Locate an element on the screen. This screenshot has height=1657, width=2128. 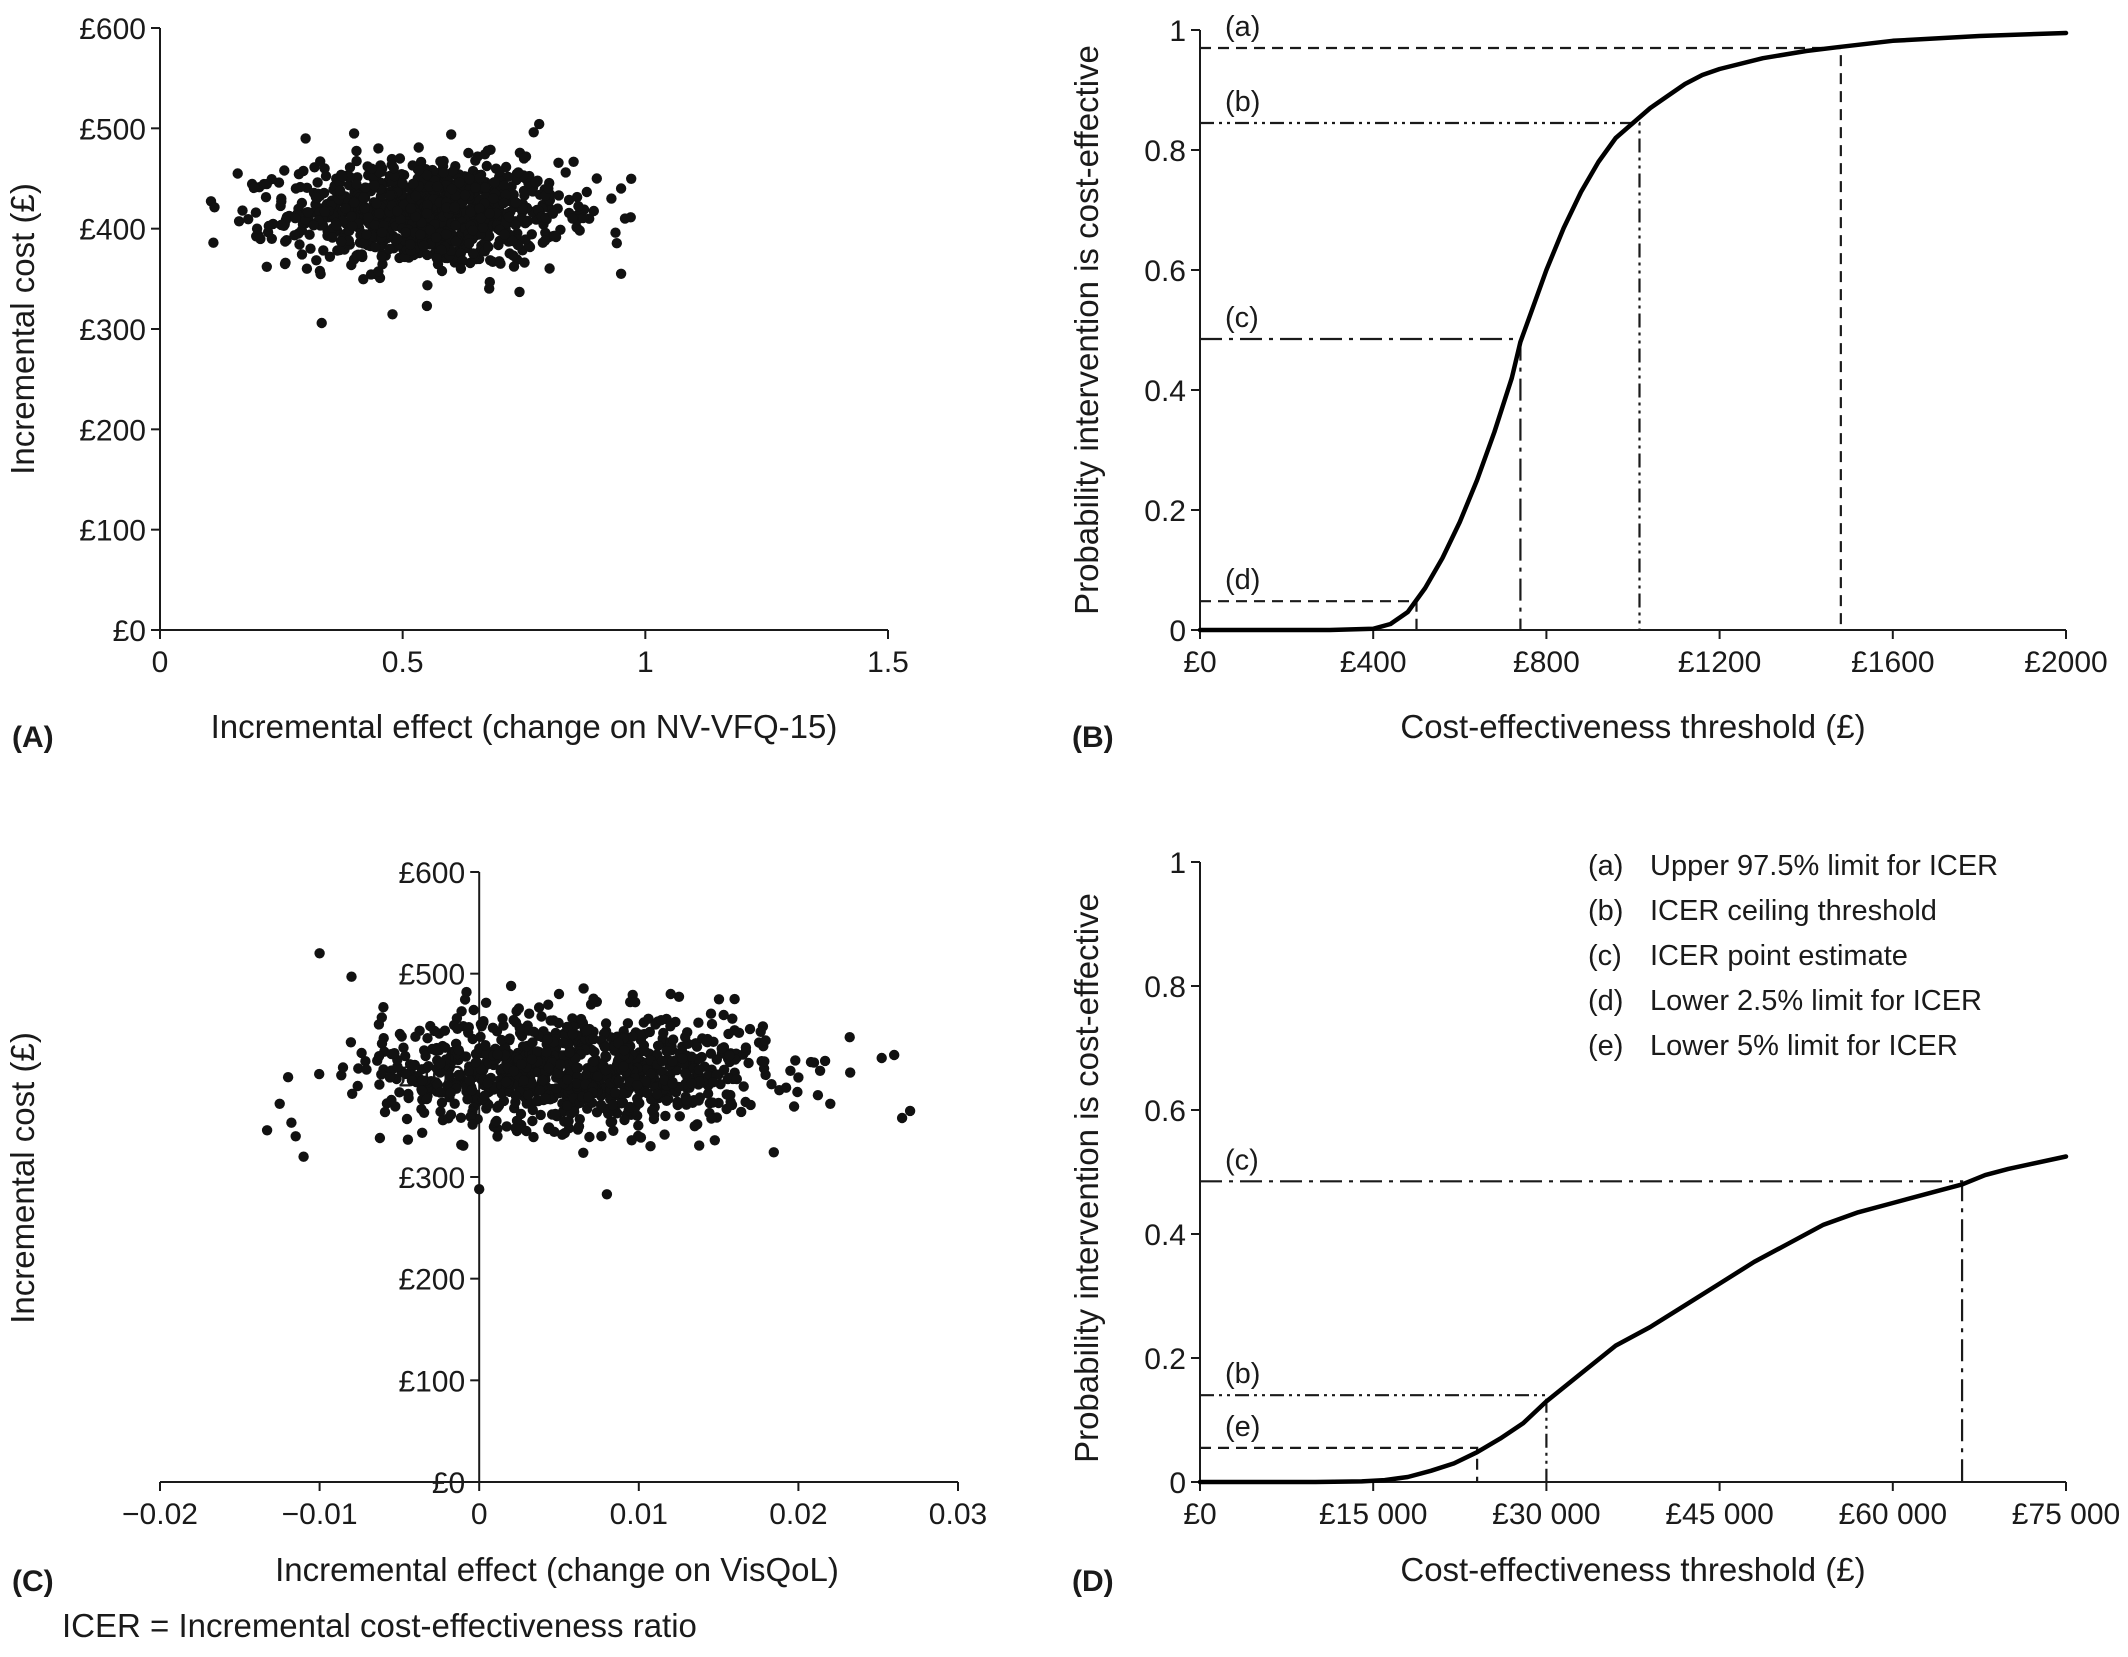
y-tick-label: £100 is located at coordinates (431, 1381).